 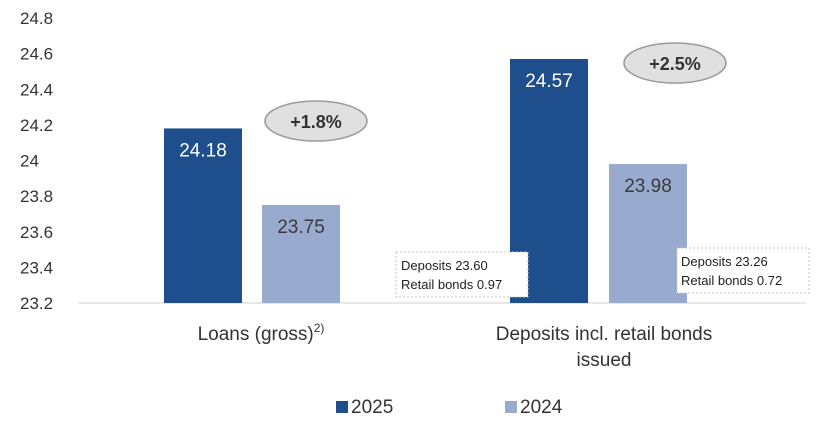 What do you see at coordinates (256, 334) in the screenshot?
I see `category-label-loans-text: Loans (gross)` at bounding box center [256, 334].